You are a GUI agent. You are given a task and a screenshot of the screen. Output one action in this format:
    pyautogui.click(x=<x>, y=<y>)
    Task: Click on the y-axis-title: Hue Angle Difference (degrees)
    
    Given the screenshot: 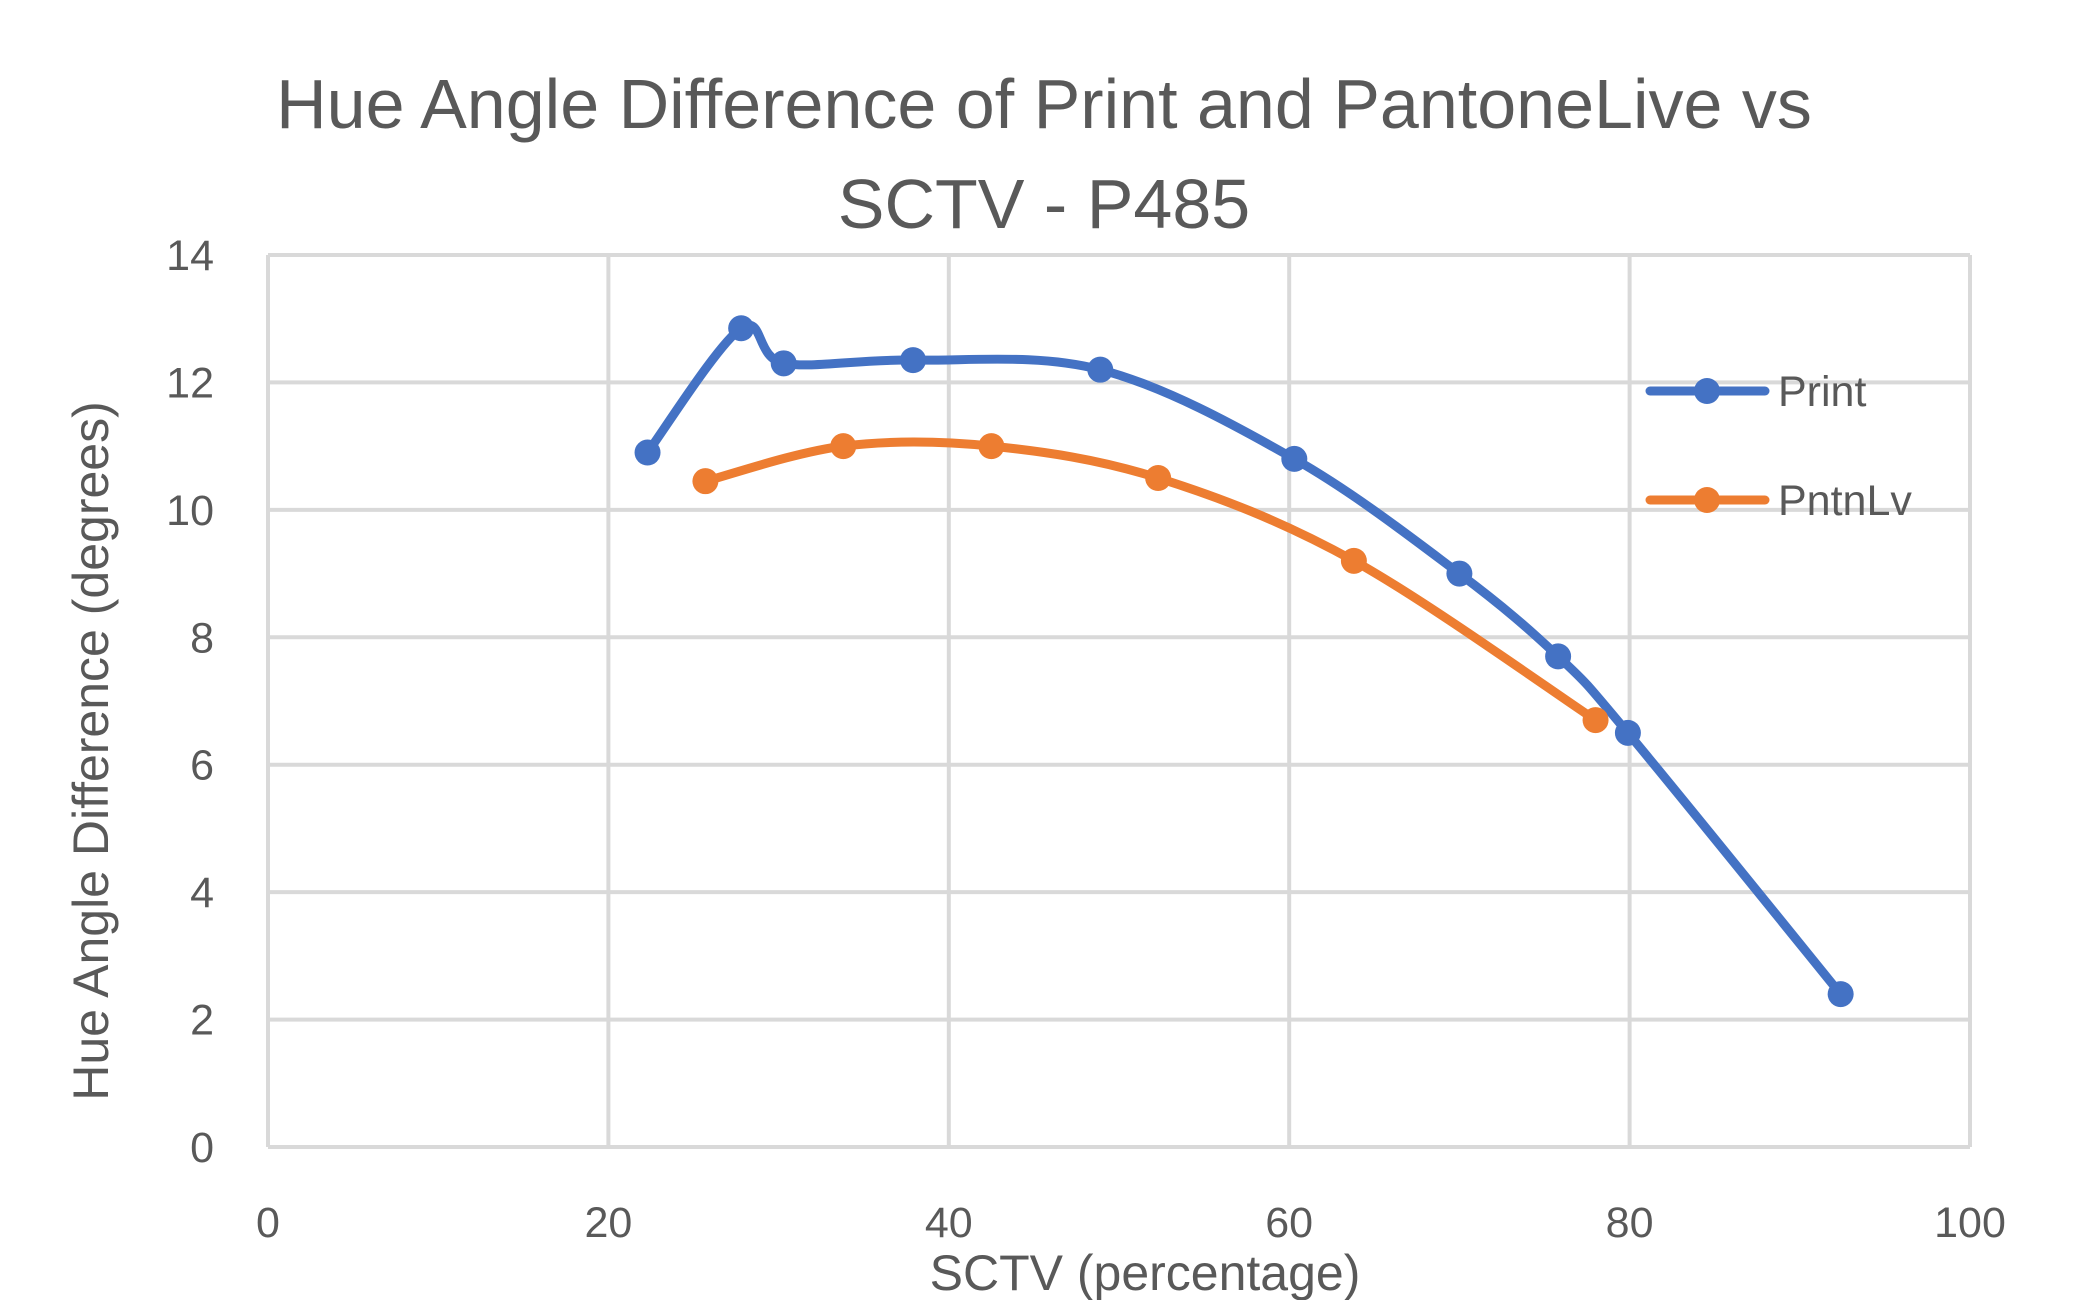 What is the action you would take?
    pyautogui.click(x=91, y=751)
    